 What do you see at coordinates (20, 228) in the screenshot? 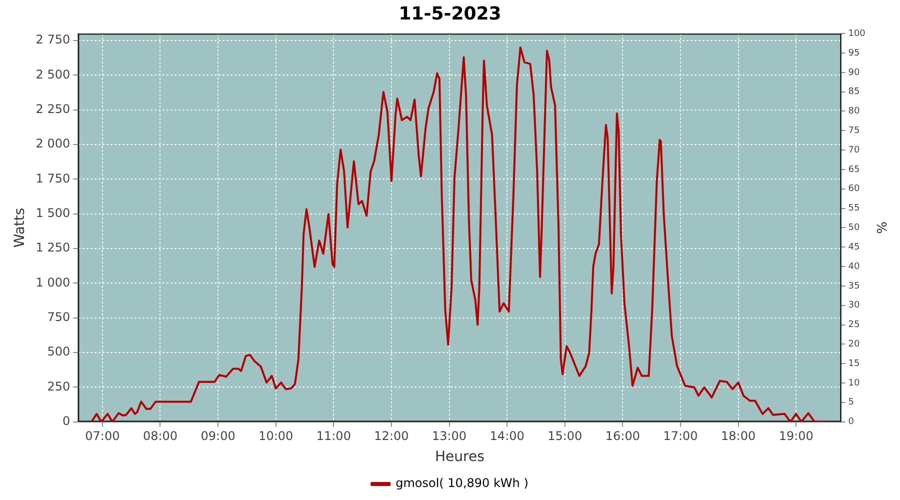
I see `y-axis-title: Watts` at bounding box center [20, 228].